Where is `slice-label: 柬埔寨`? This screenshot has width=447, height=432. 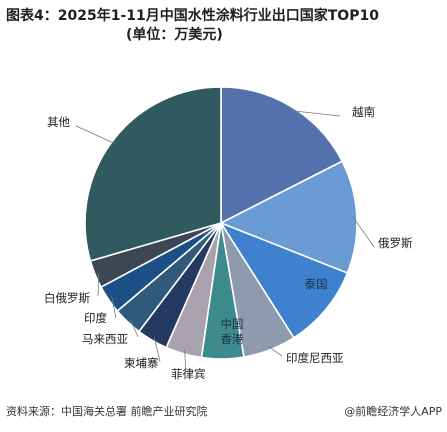 slice-label: 柬埔寨 is located at coordinates (141, 363).